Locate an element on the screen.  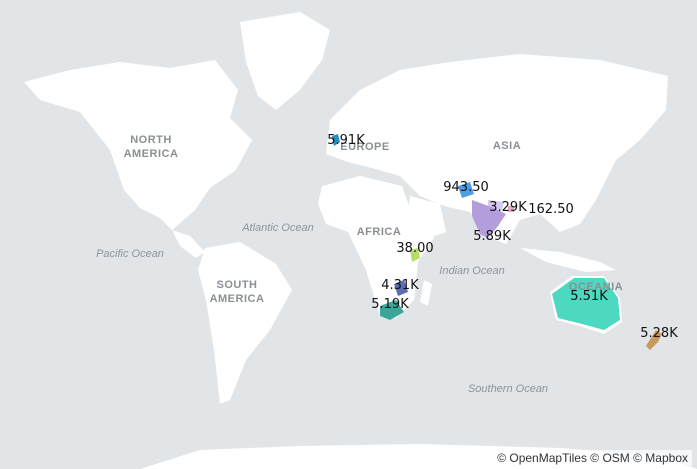
value-label-new-zealand: 5.28K is located at coordinates (659, 333).